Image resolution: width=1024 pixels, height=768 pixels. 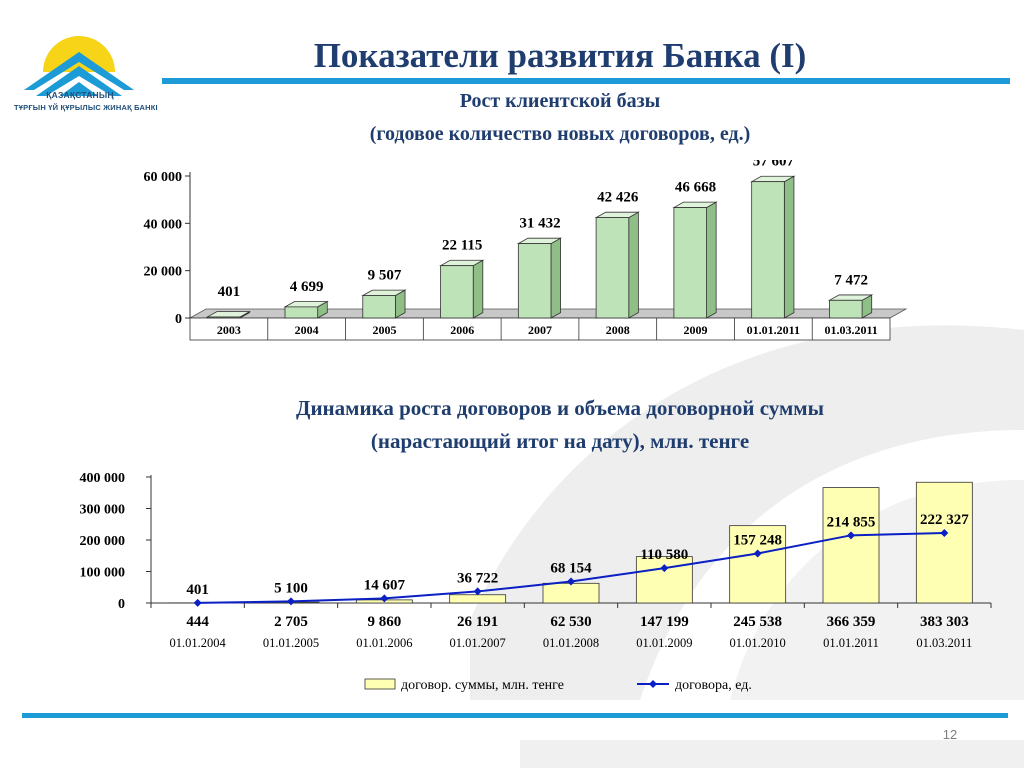 I want to click on chart2-category-label: 01.03.2011, so click(x=944, y=643).